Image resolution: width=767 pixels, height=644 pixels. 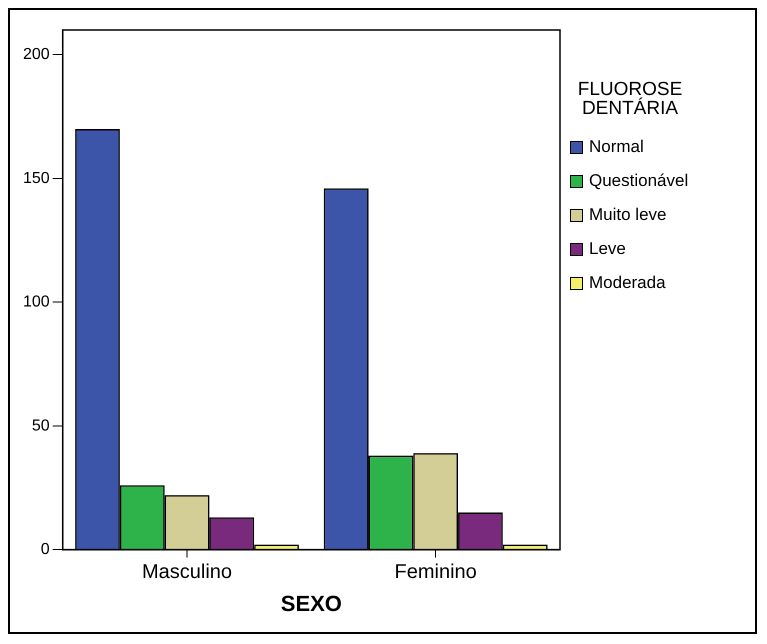 I want to click on legend-label: Normal, so click(x=616, y=147).